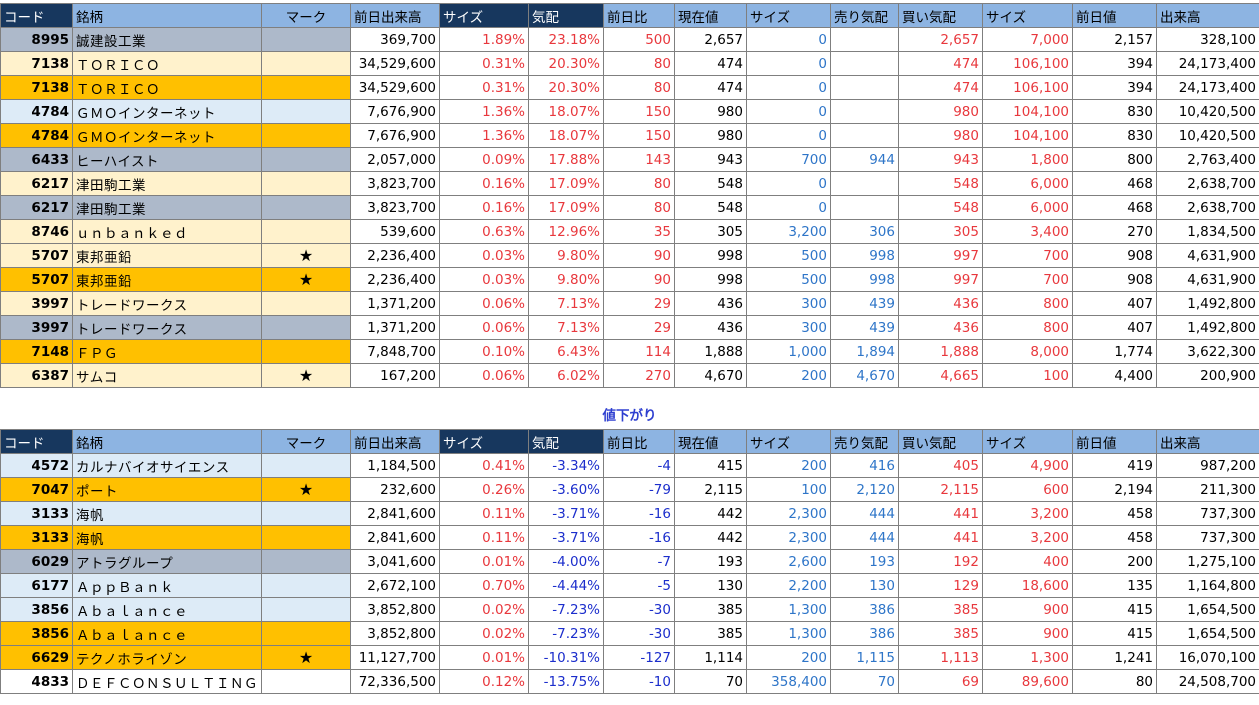 This screenshot has width=1259, height=705. Describe the element at coordinates (788, 87) in the screenshot. I see `cell-size-2: 0` at that location.